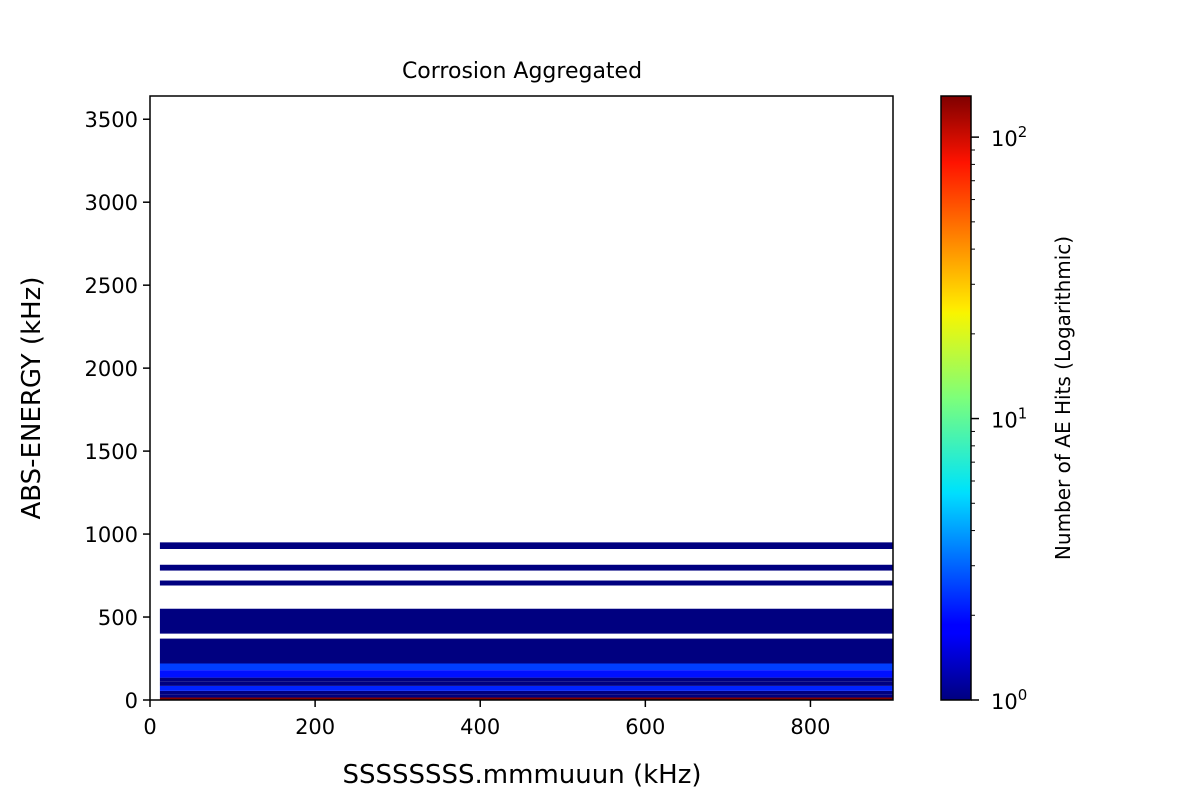  What do you see at coordinates (111, 452) in the screenshot?
I see `y-tick-label: 1500` at bounding box center [111, 452].